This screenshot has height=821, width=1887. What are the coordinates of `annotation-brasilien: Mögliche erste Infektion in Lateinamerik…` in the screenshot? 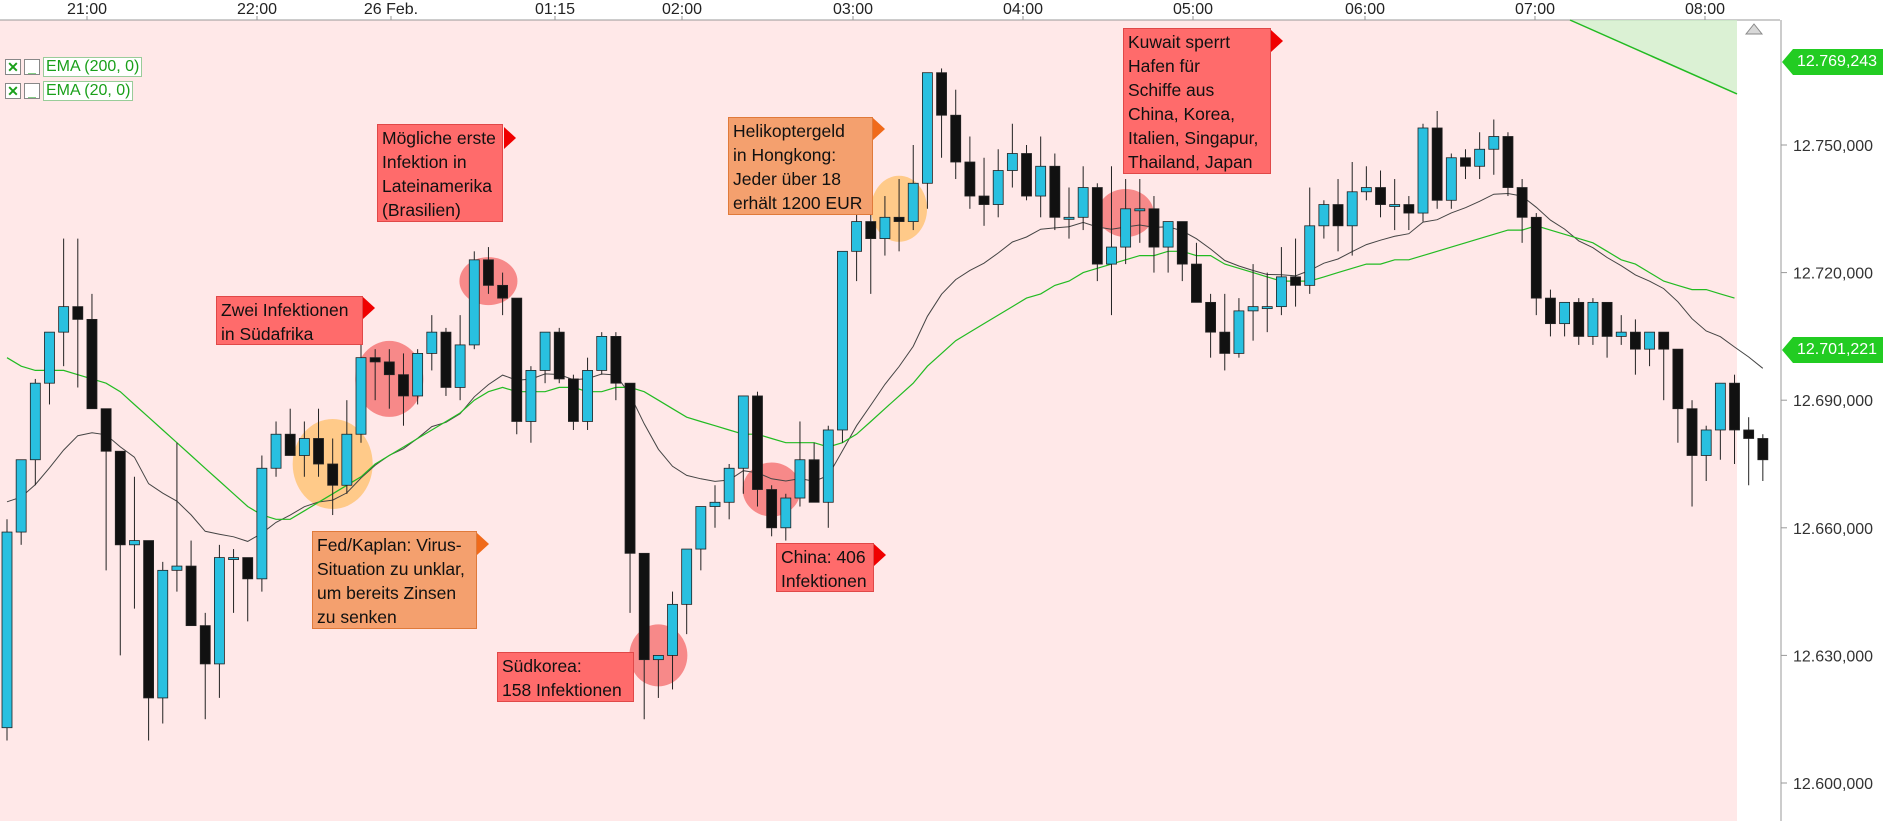 It's located at (440, 173).